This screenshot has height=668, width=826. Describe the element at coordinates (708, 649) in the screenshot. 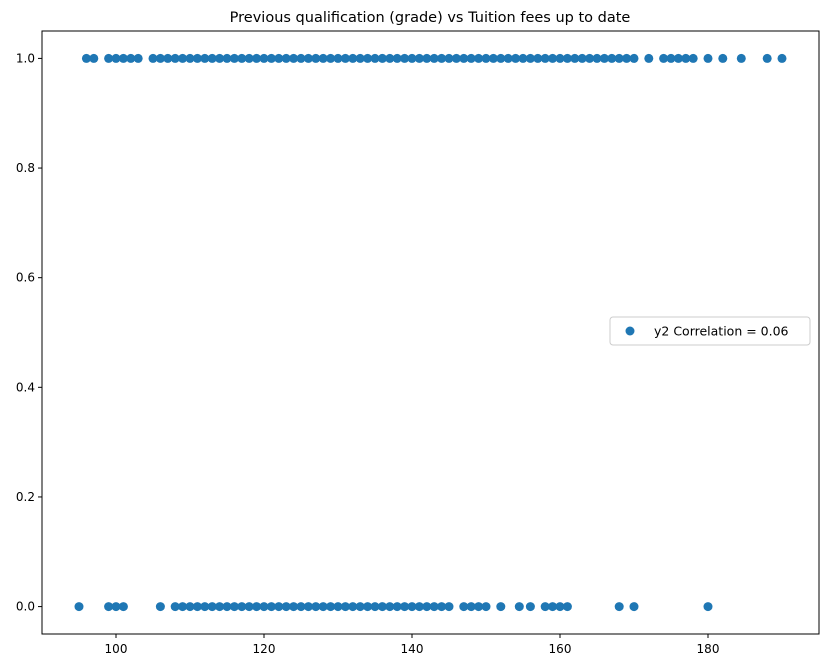

I see `x-tick-label: 180` at that location.